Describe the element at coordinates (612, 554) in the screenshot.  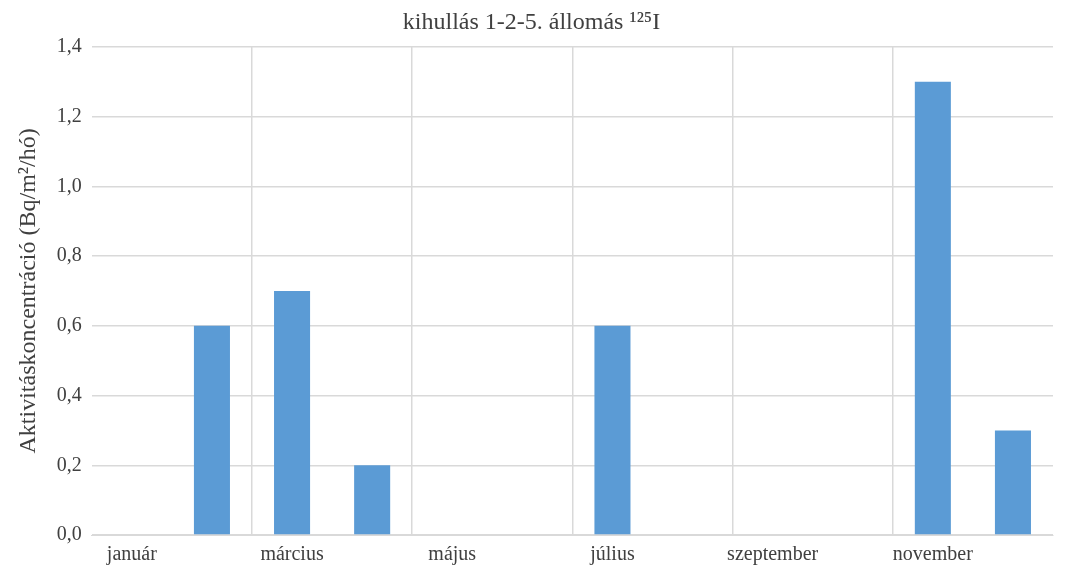
I see `x-tick-label: július` at that location.